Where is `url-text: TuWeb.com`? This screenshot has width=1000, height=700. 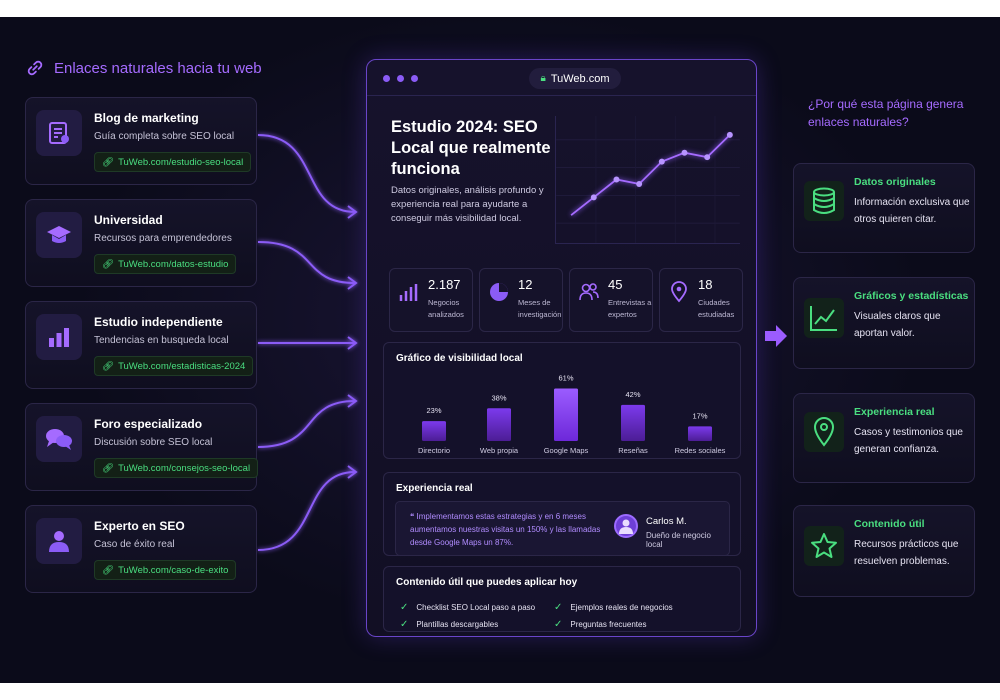 url-text: TuWeb.com is located at coordinates (580, 78).